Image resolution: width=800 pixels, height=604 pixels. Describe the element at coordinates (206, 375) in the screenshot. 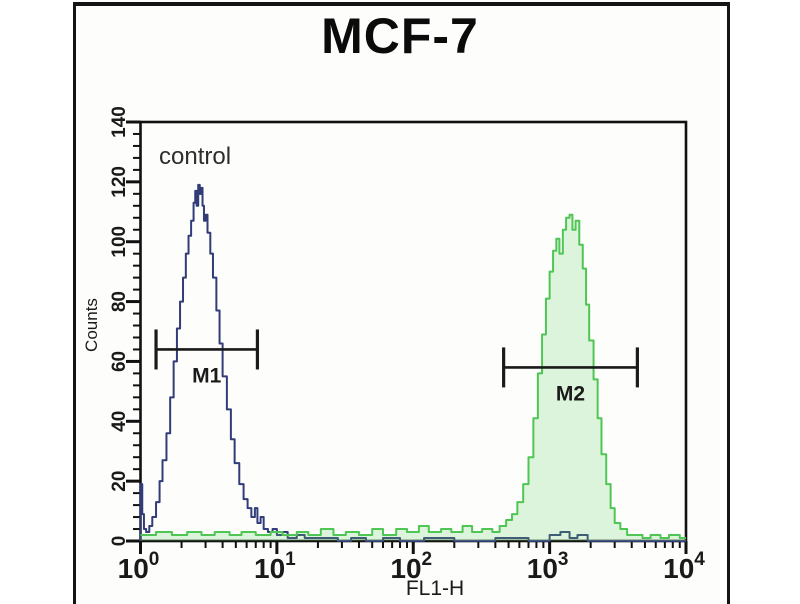

I see `marker-label-M1: M1` at that location.